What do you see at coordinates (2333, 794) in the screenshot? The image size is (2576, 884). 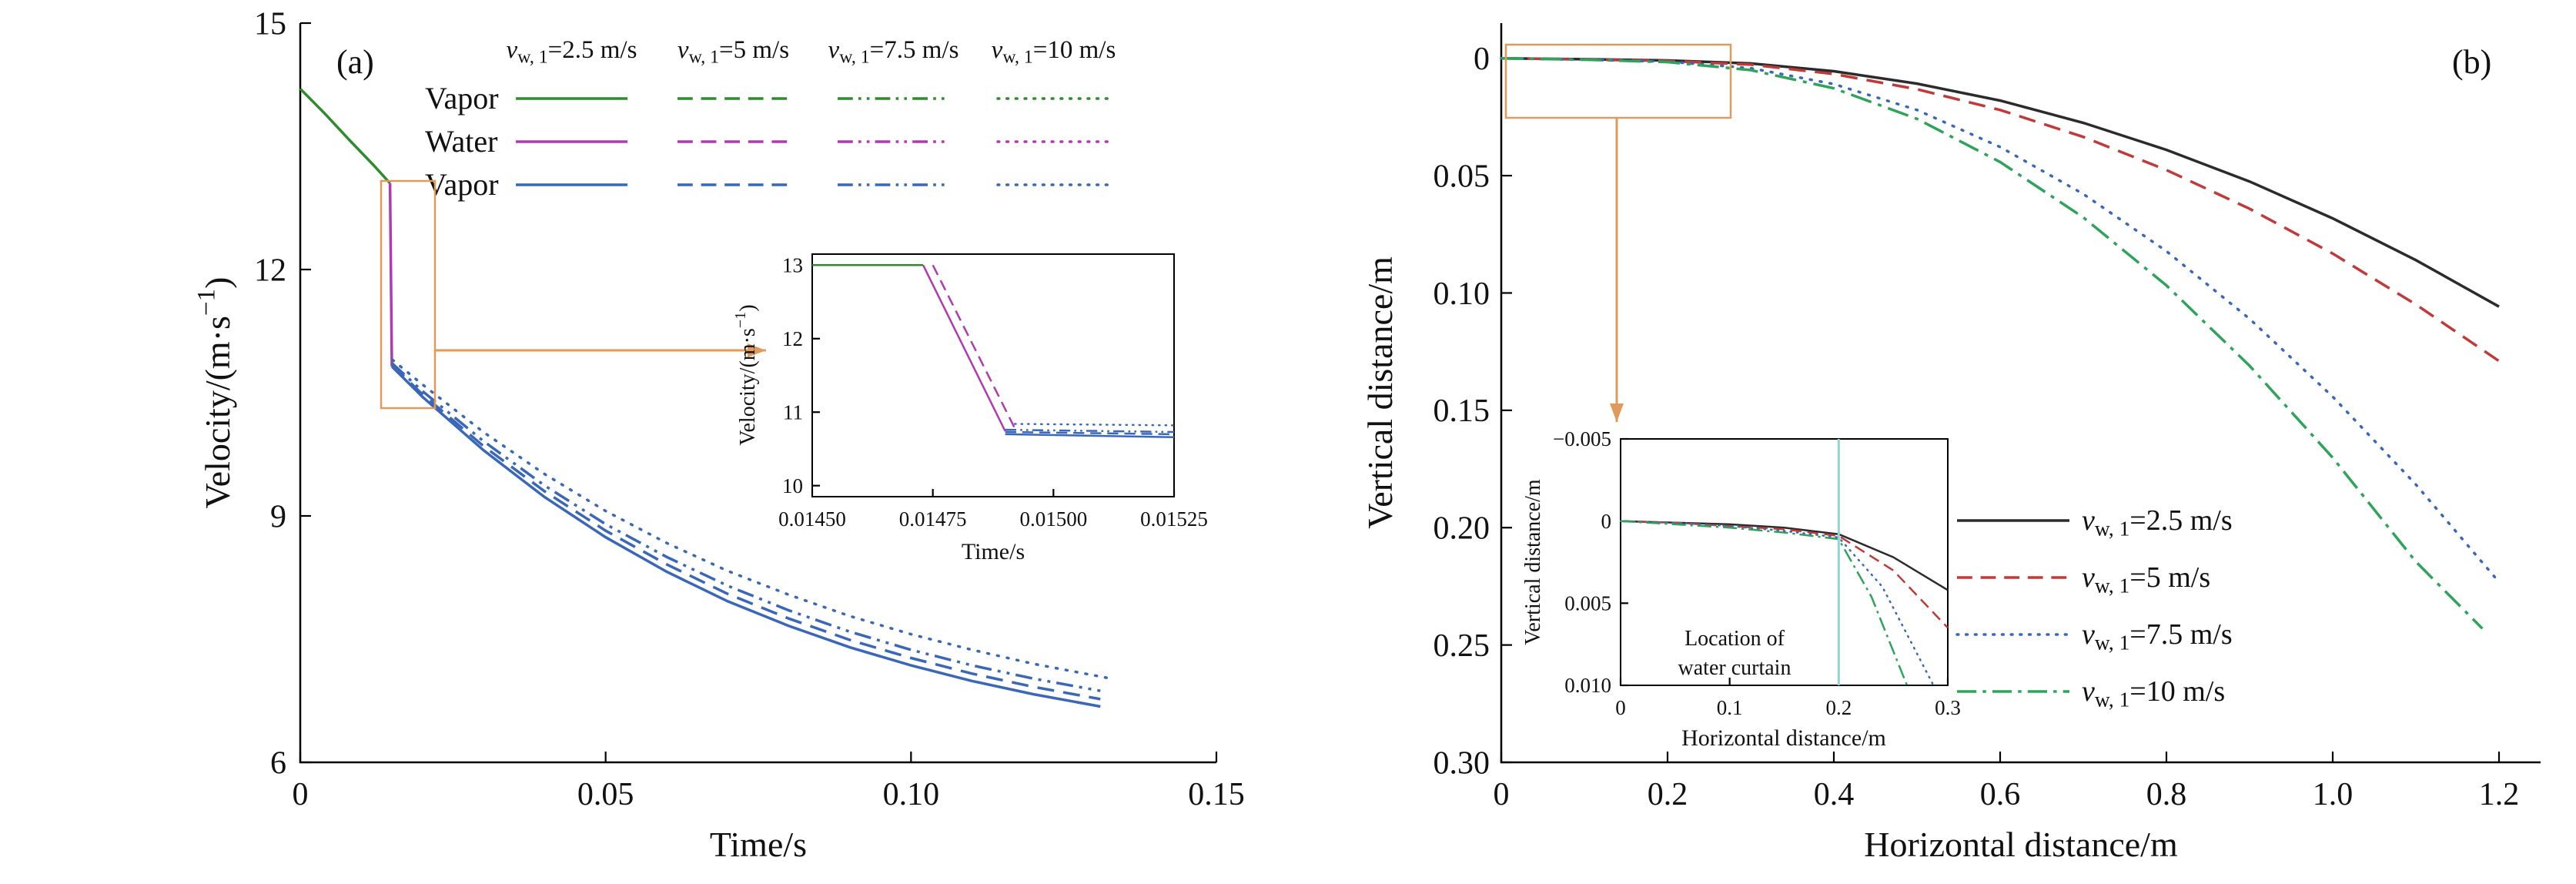 I see `x-tick-label: 1.0` at bounding box center [2333, 794].